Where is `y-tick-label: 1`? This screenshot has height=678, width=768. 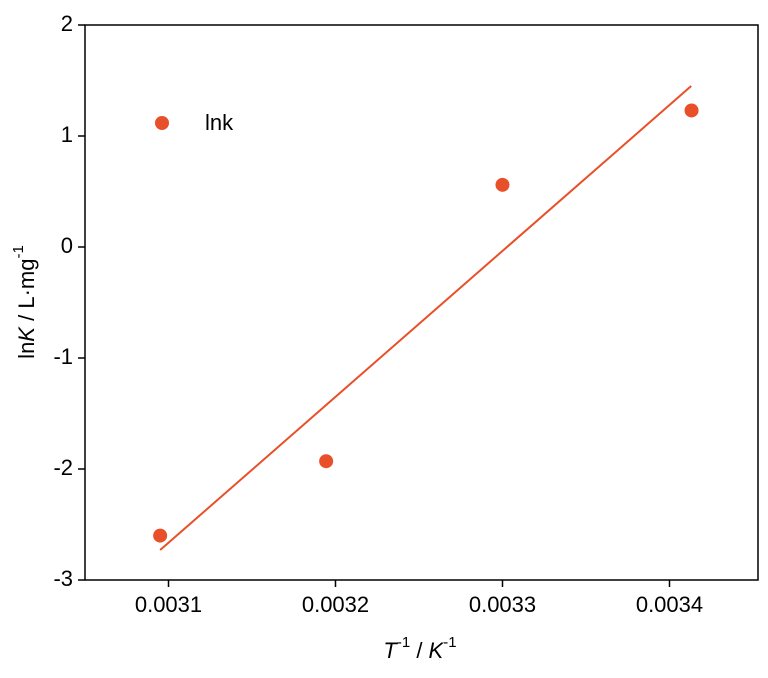
y-tick-label: 1 is located at coordinates (67, 134).